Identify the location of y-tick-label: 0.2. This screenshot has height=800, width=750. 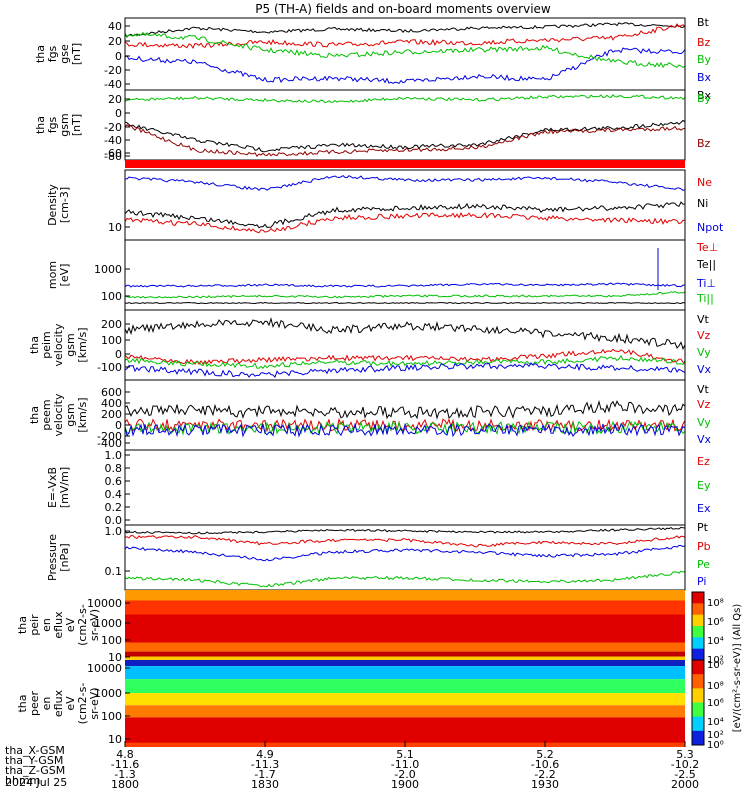
(114, 507).